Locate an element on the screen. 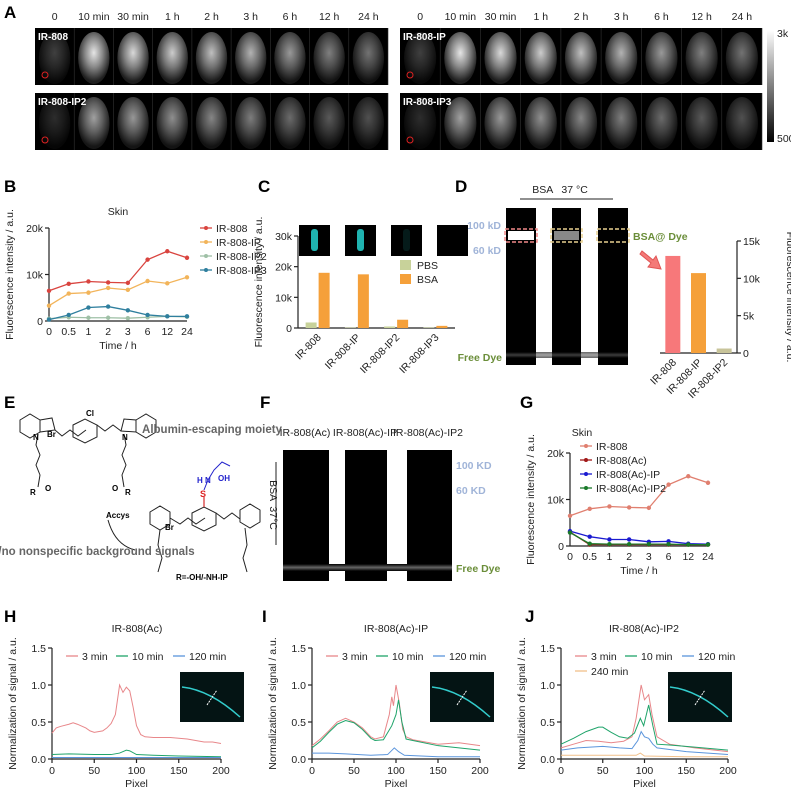  x-tick-label: 0 is located at coordinates (570, 557).